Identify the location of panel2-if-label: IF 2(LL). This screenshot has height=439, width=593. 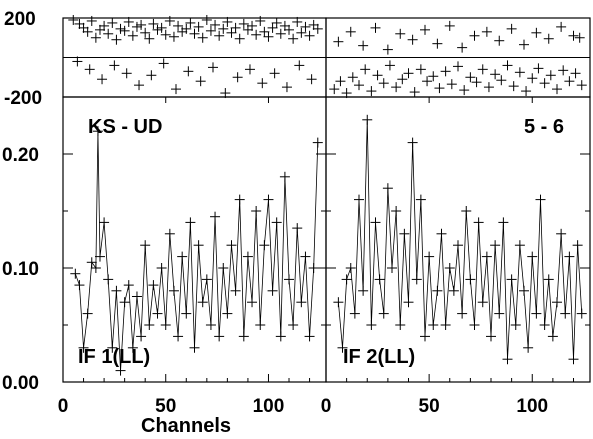
(379, 357).